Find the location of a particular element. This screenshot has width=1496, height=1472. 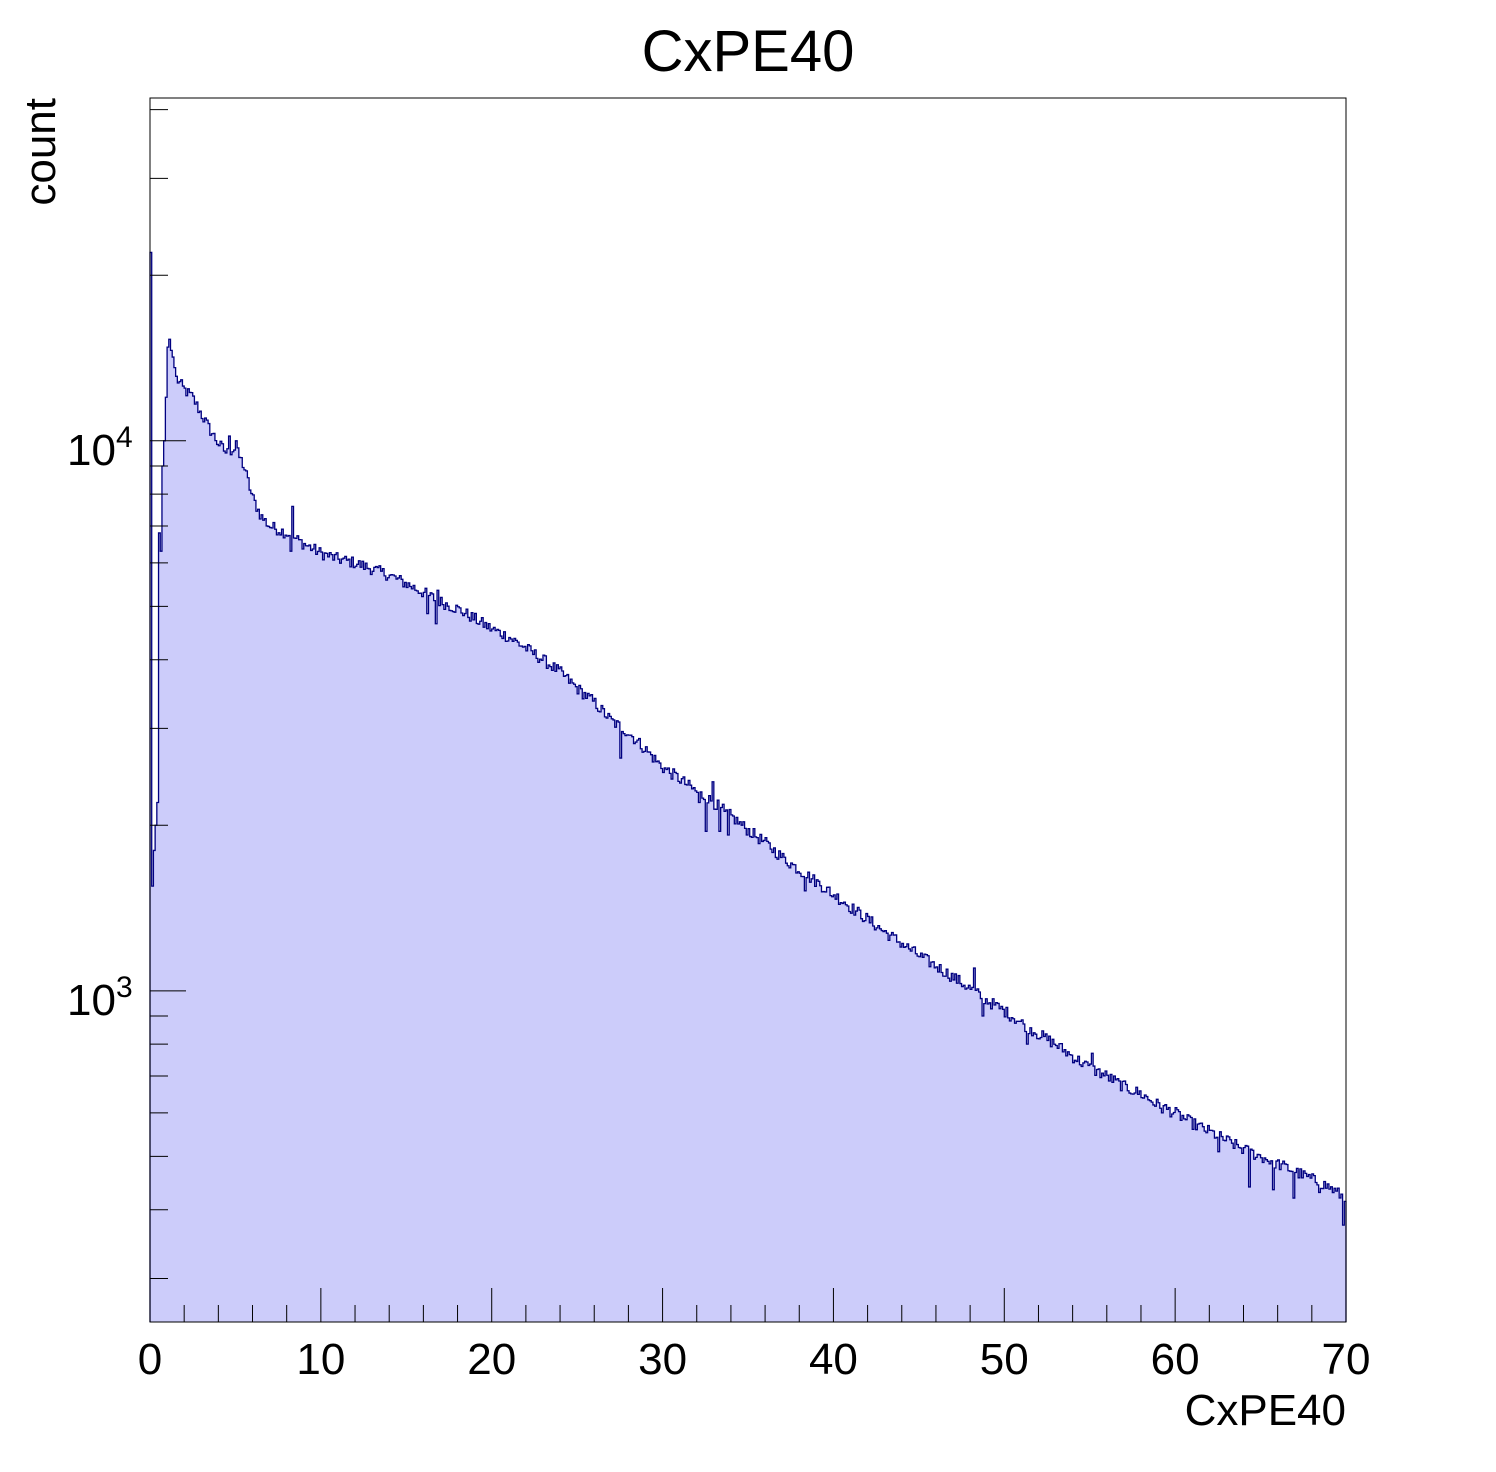

y-tick-label: 10⁴ is located at coordinates (100, 448).